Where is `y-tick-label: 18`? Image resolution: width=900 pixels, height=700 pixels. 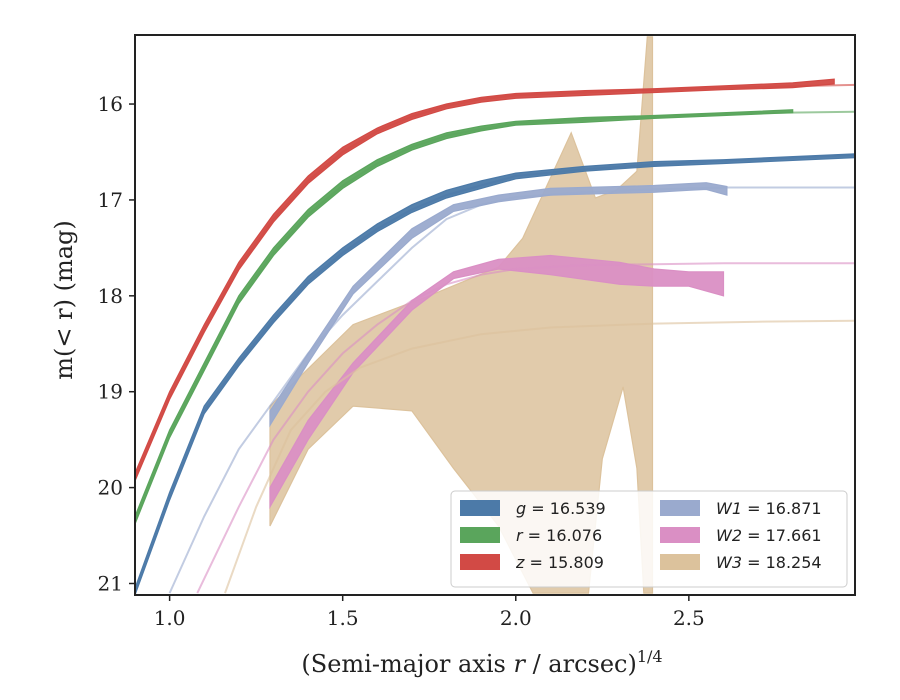 y-tick-label: 18 is located at coordinates (110, 296).